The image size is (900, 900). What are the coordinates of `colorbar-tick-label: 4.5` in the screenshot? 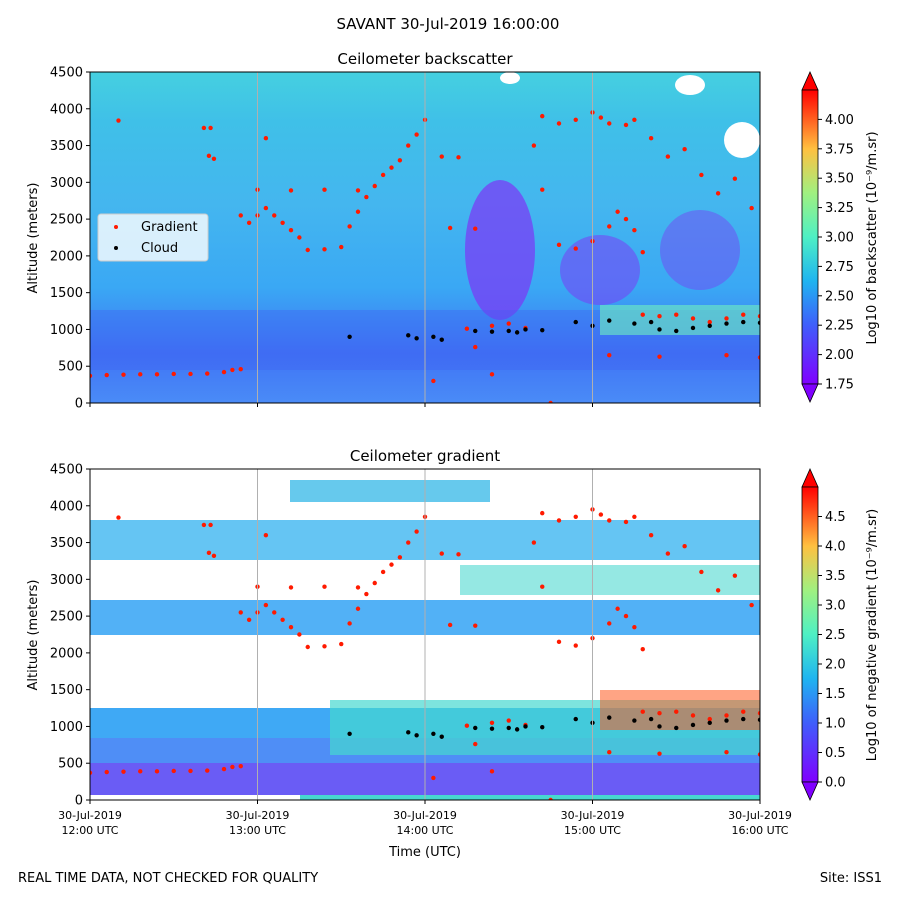 It's located at (835, 517).